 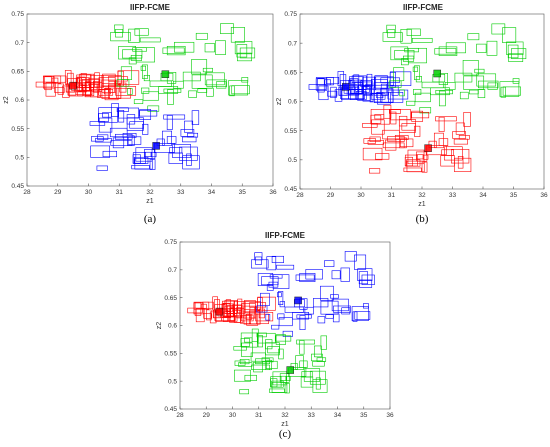 What do you see at coordinates (172, 381) in the screenshot?
I see `y-tick-label: 0.5` at bounding box center [172, 381].